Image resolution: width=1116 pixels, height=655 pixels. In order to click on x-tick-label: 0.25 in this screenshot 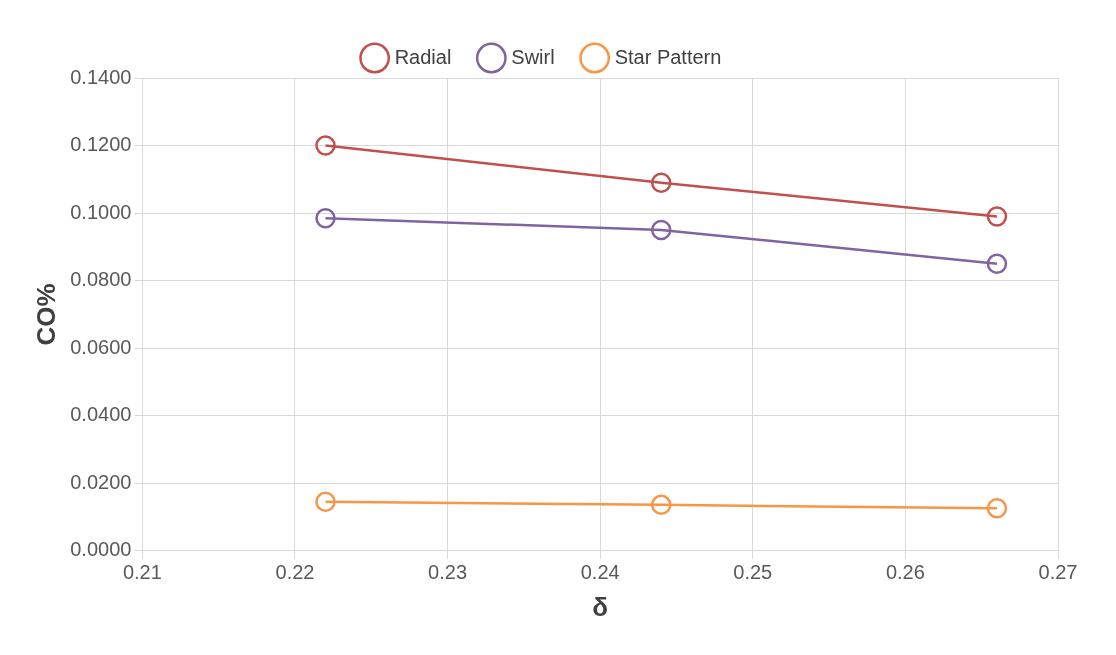, I will do `click(753, 572)`.